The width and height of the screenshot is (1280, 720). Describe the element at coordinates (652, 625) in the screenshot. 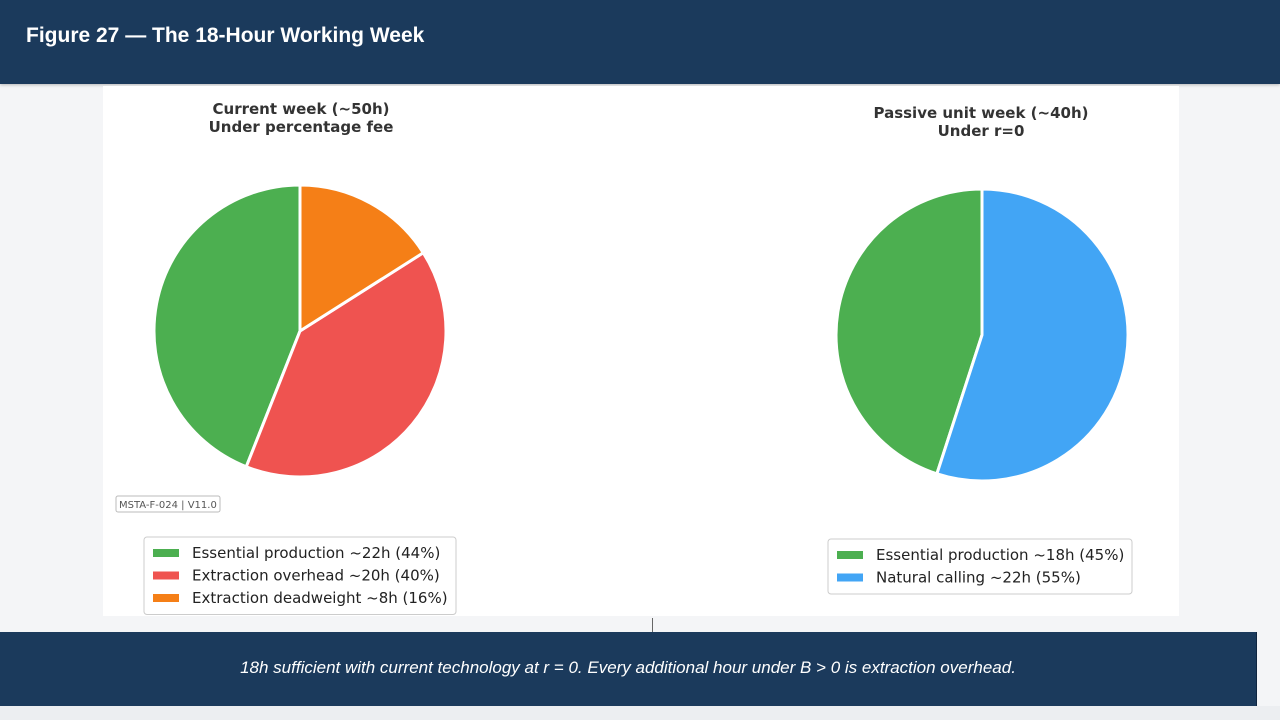

I see `divider-tick` at that location.